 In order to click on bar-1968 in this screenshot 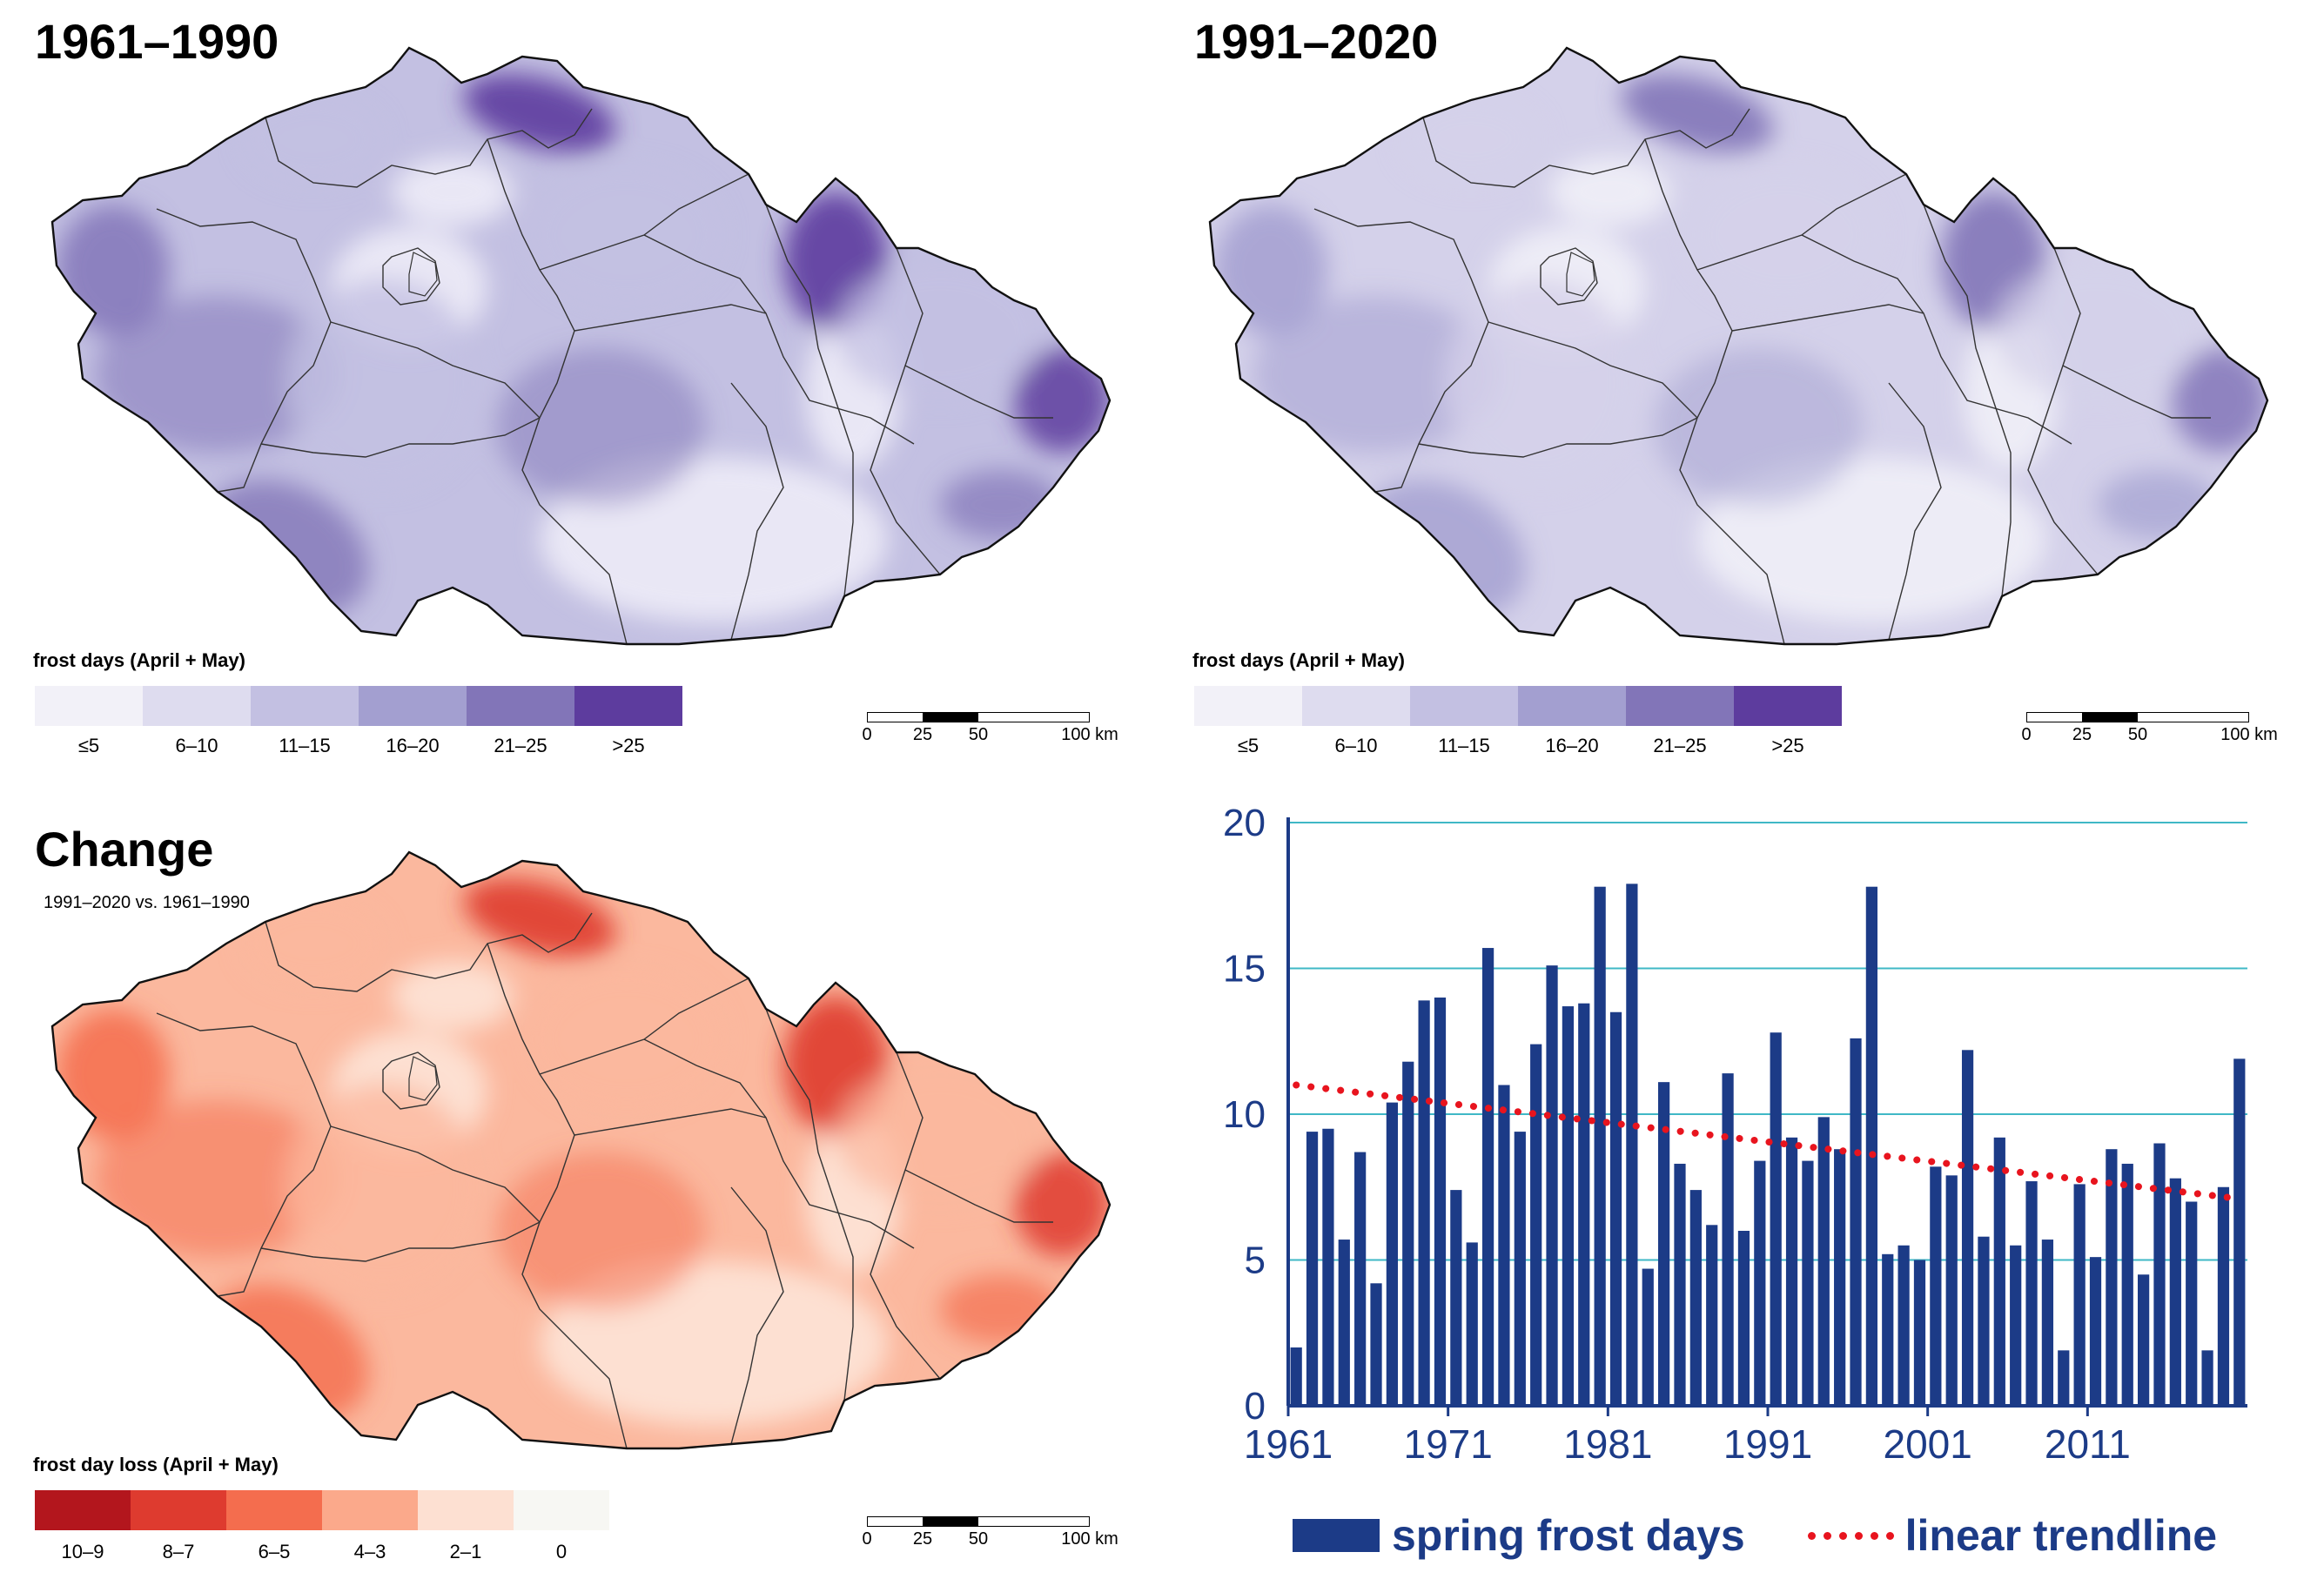, I will do `click(1408, 1233)`.